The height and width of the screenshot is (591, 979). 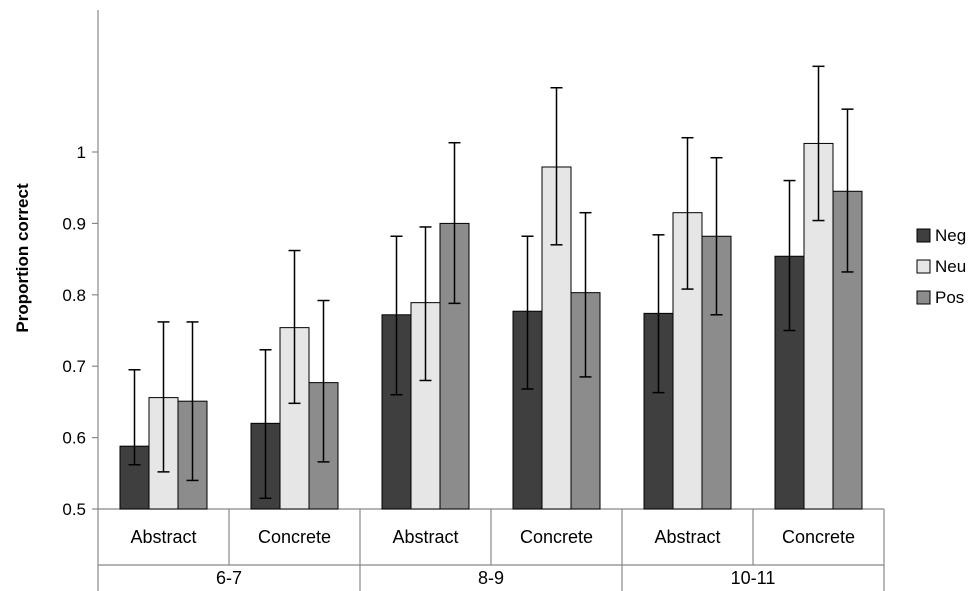 What do you see at coordinates (22, 258) in the screenshot?
I see `y-axis-title: Proportion correct` at bounding box center [22, 258].